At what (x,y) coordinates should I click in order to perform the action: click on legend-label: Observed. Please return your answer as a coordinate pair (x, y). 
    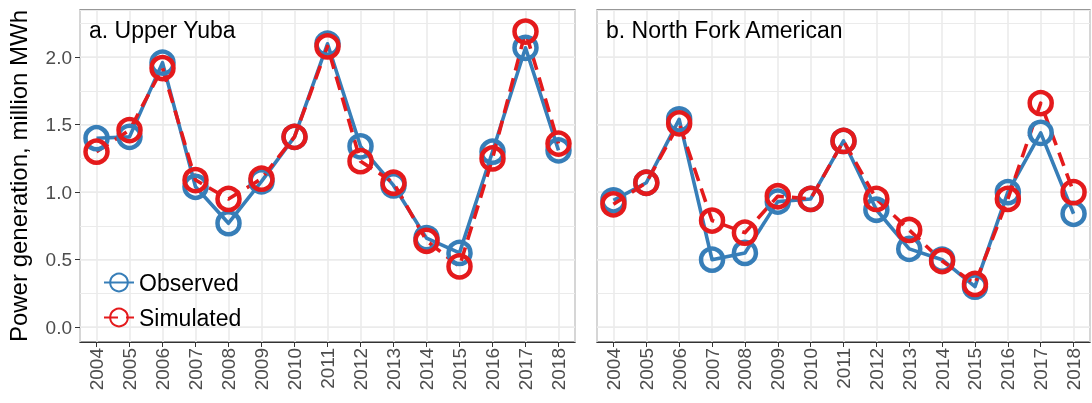
    Looking at the image, I should click on (189, 282).